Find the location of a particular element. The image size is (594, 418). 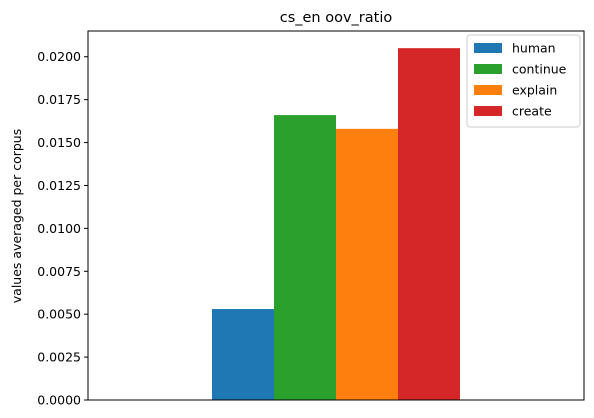

legend-swatch-continue is located at coordinates (488, 69).